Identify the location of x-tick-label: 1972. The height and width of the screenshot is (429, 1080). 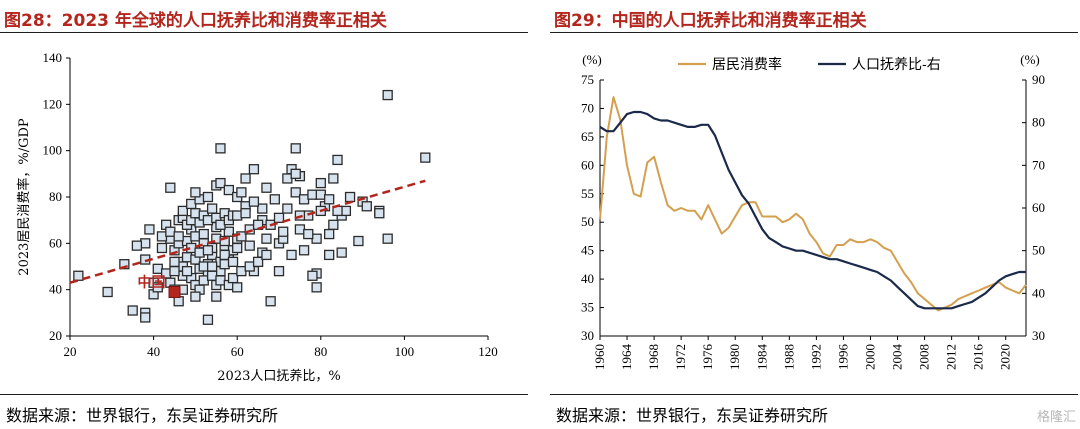
(680, 357).